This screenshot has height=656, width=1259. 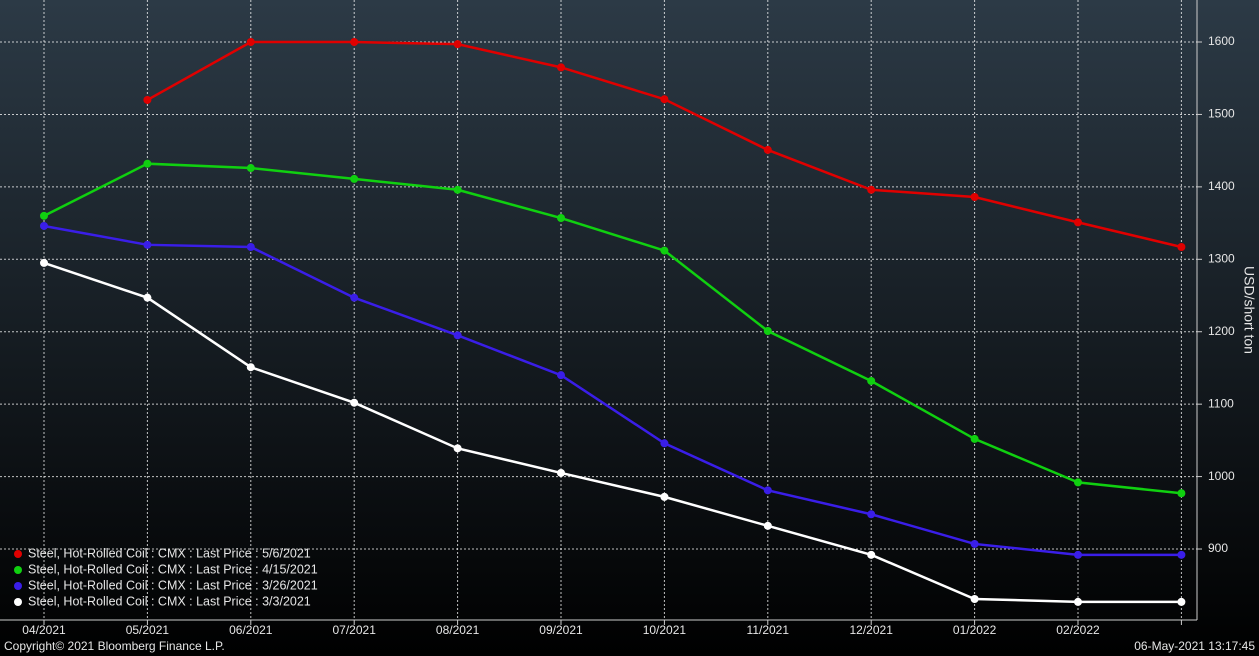 I want to click on y-tick-label: 1100, so click(x=1221, y=403).